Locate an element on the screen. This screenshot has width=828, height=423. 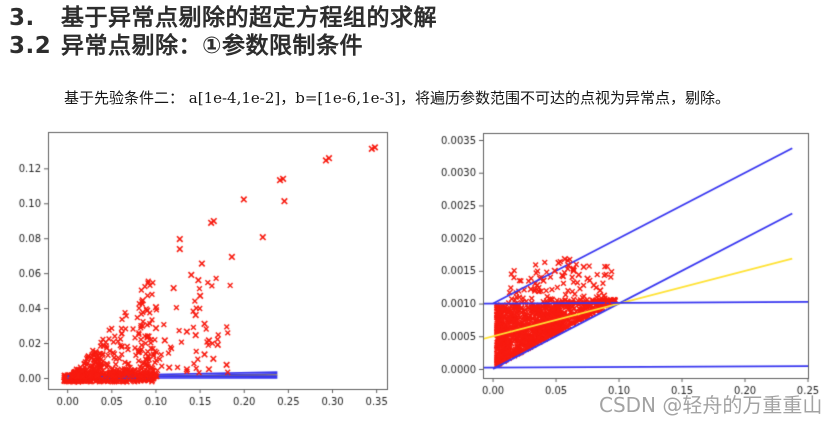
section-title-text: 基于异常点剔除的超定方程组的求解 is located at coordinates (249, 18).